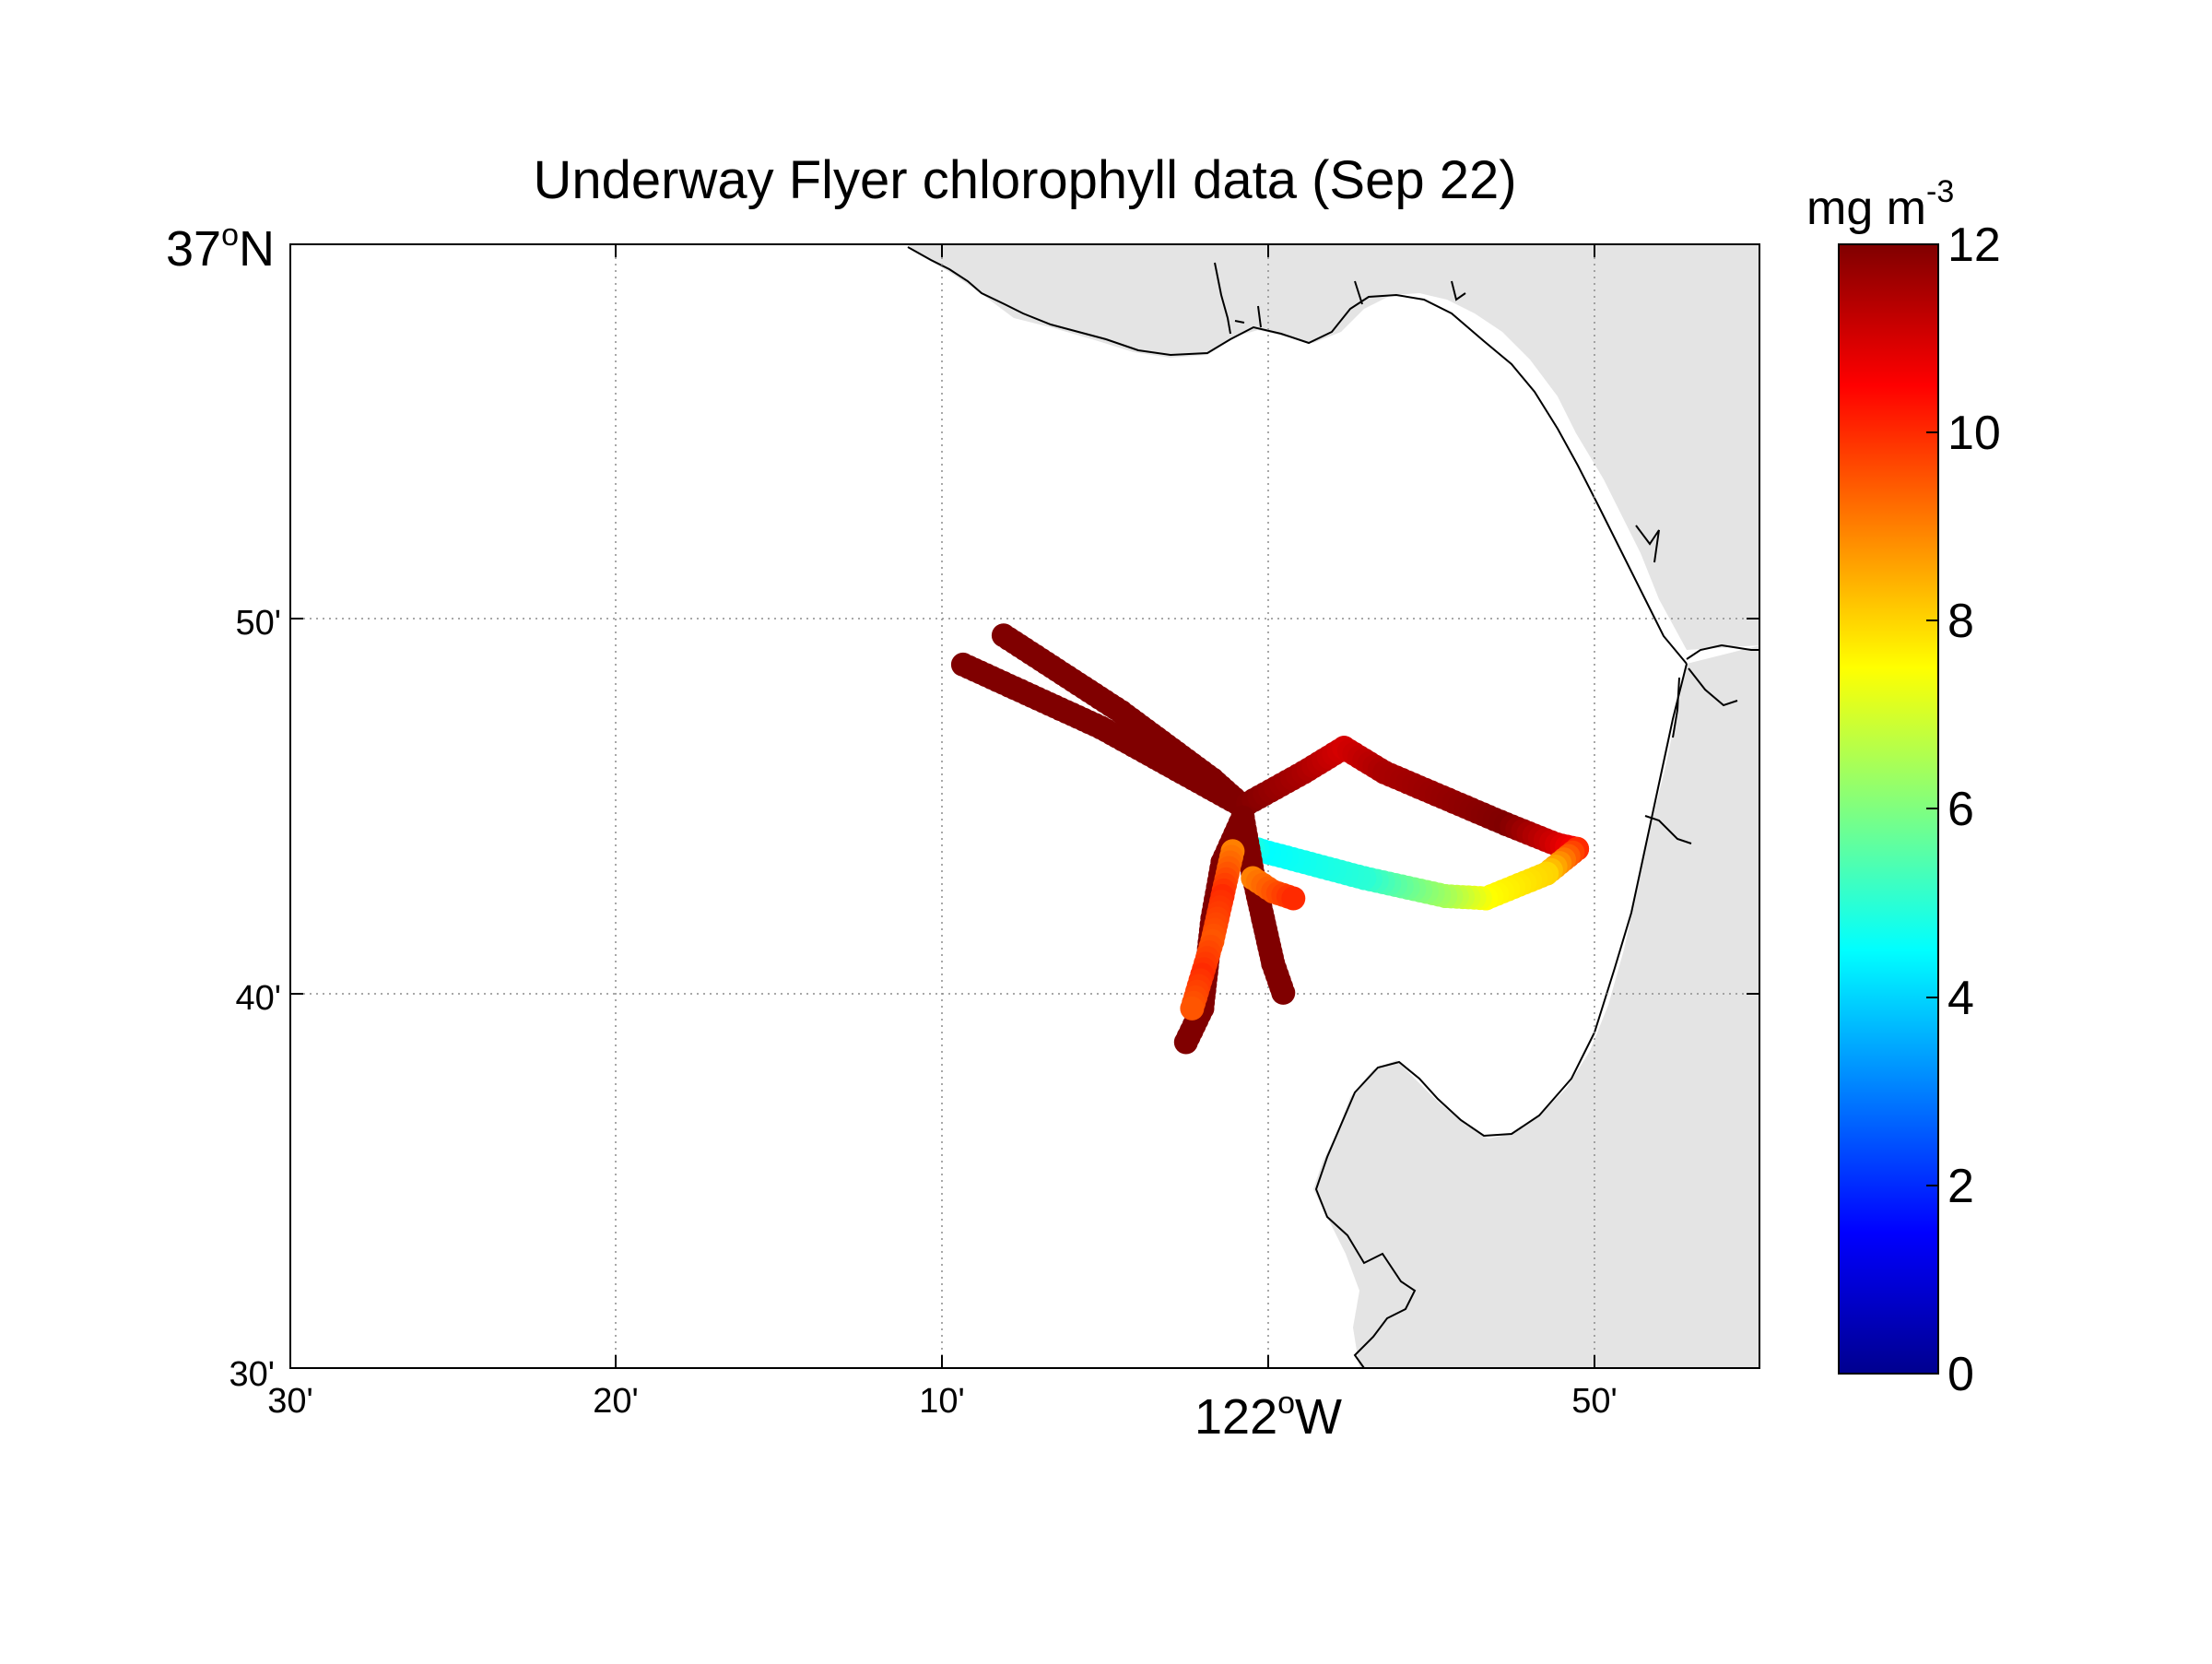 This screenshot has width=2212, height=1664. I want to click on x-tick-20: 20', so click(616, 1401).